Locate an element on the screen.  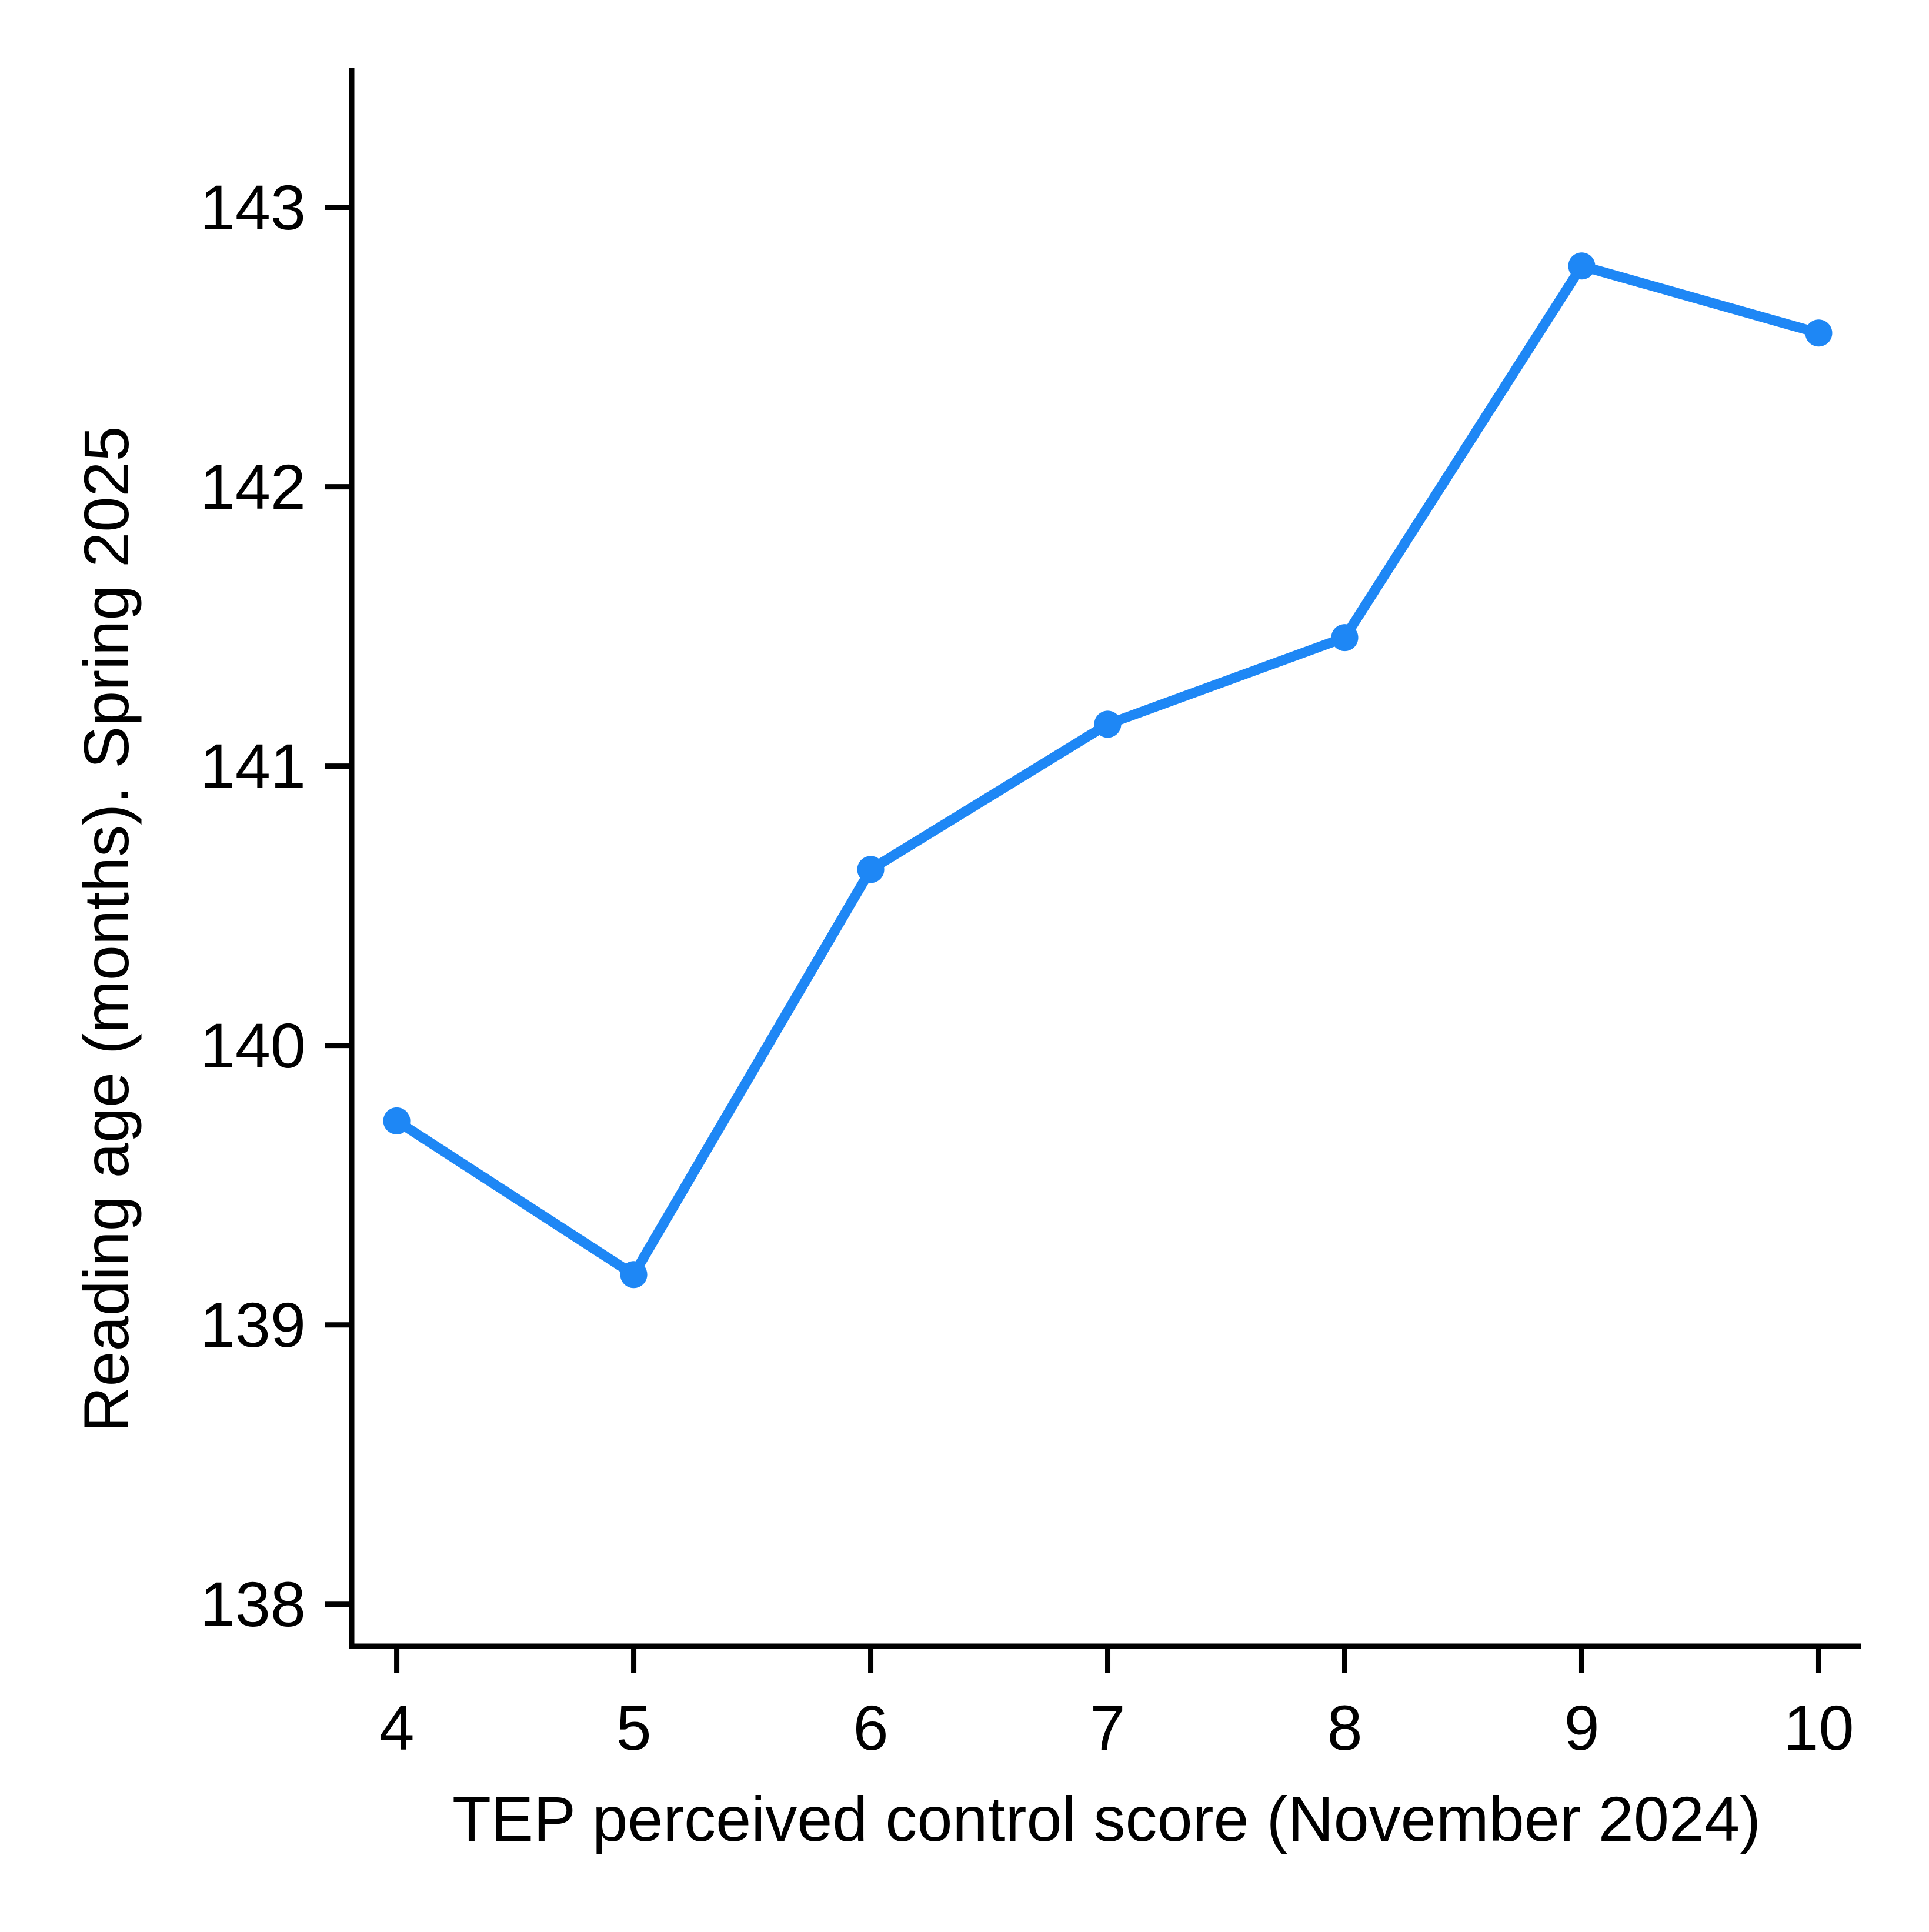
x-tick-label: 7 is located at coordinates (1107, 1727).